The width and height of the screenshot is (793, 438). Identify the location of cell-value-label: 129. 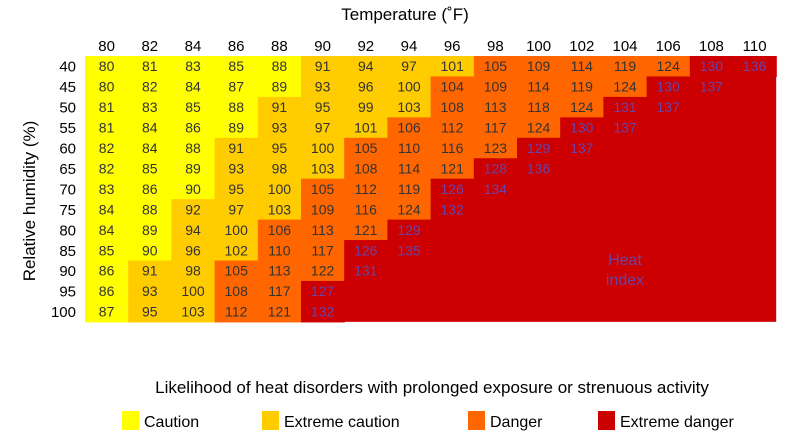
(409, 230).